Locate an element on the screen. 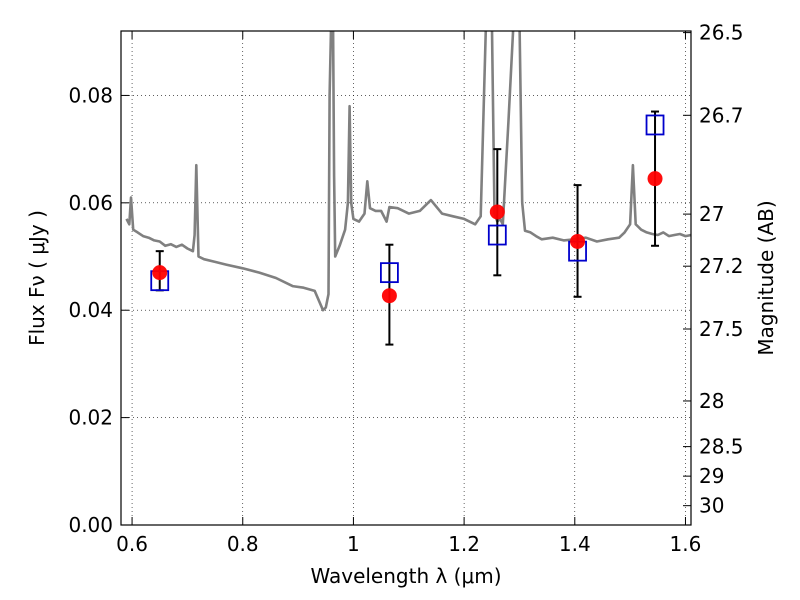  y-tick-label: 0.04 is located at coordinates (90, 310).